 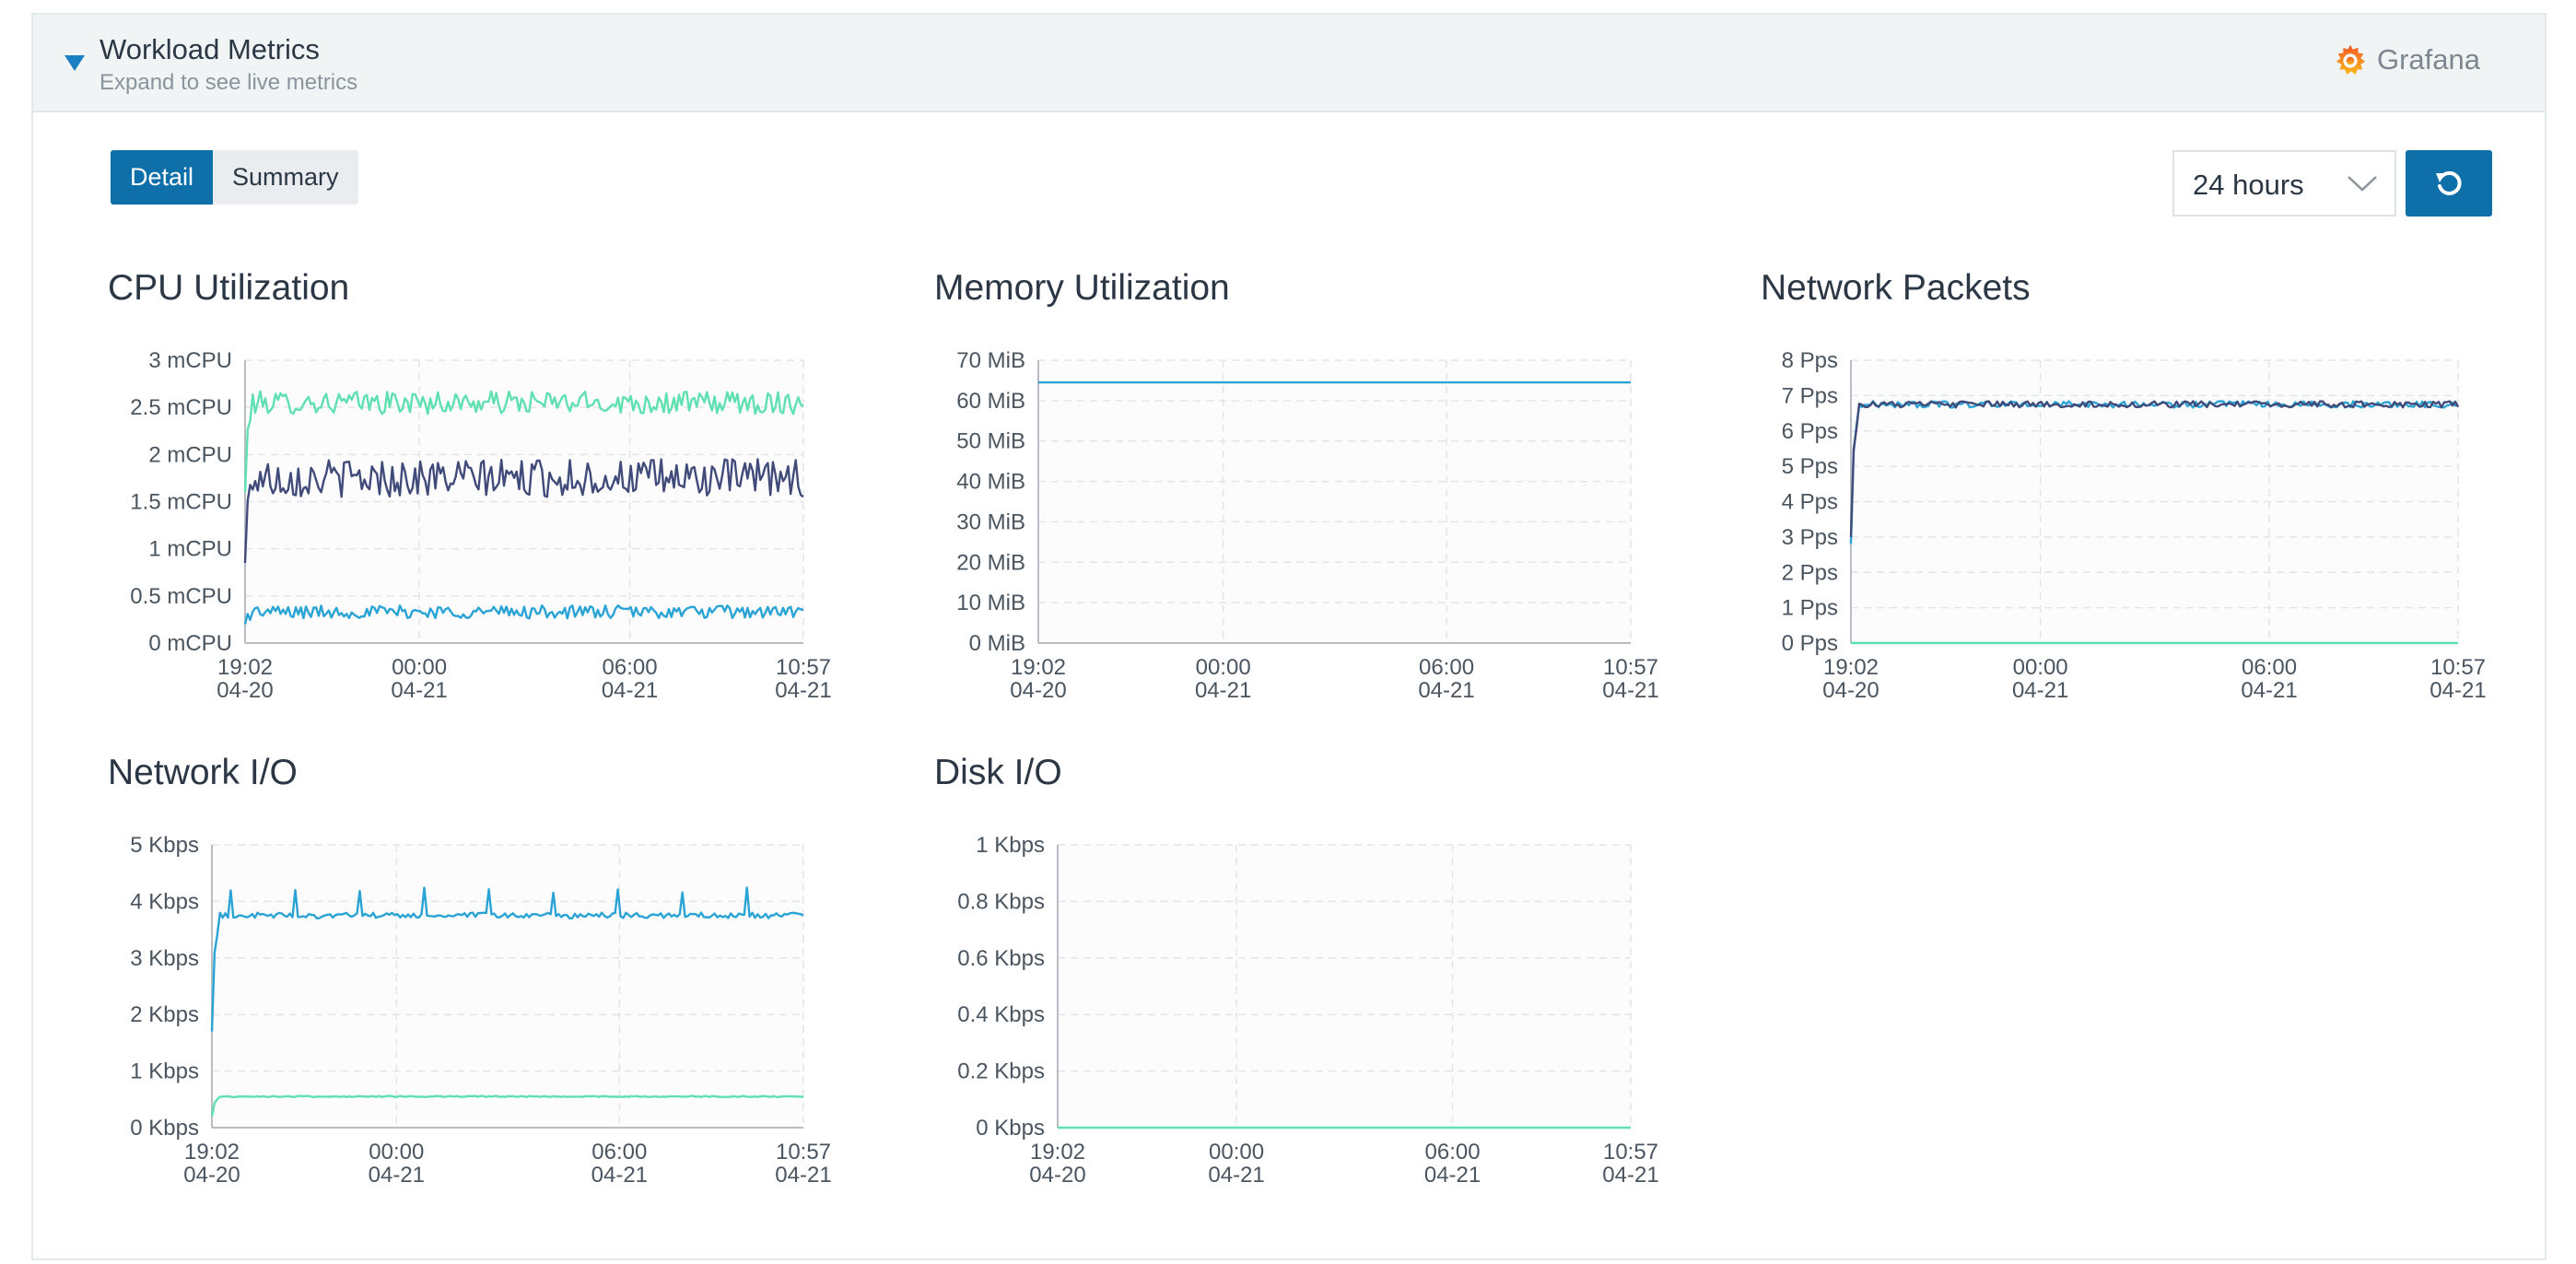 What do you see at coordinates (2351, 60) in the screenshot?
I see `grafana-logo-icon` at bounding box center [2351, 60].